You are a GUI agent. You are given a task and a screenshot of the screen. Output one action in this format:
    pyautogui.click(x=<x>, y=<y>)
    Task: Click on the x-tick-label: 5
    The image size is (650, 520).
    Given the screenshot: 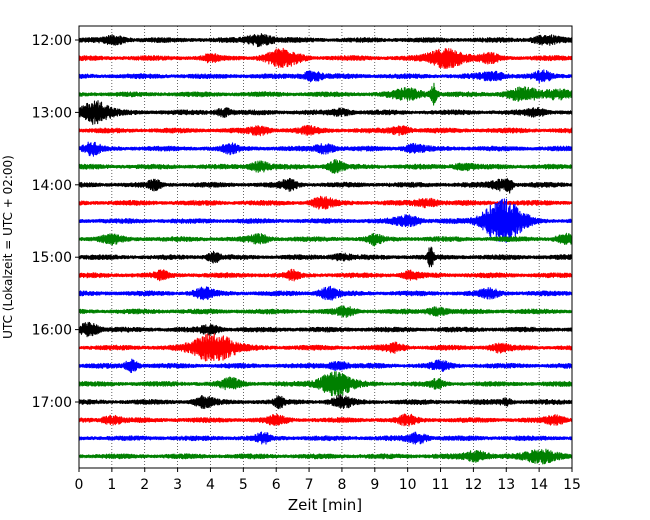 What is the action you would take?
    pyautogui.click(x=243, y=485)
    